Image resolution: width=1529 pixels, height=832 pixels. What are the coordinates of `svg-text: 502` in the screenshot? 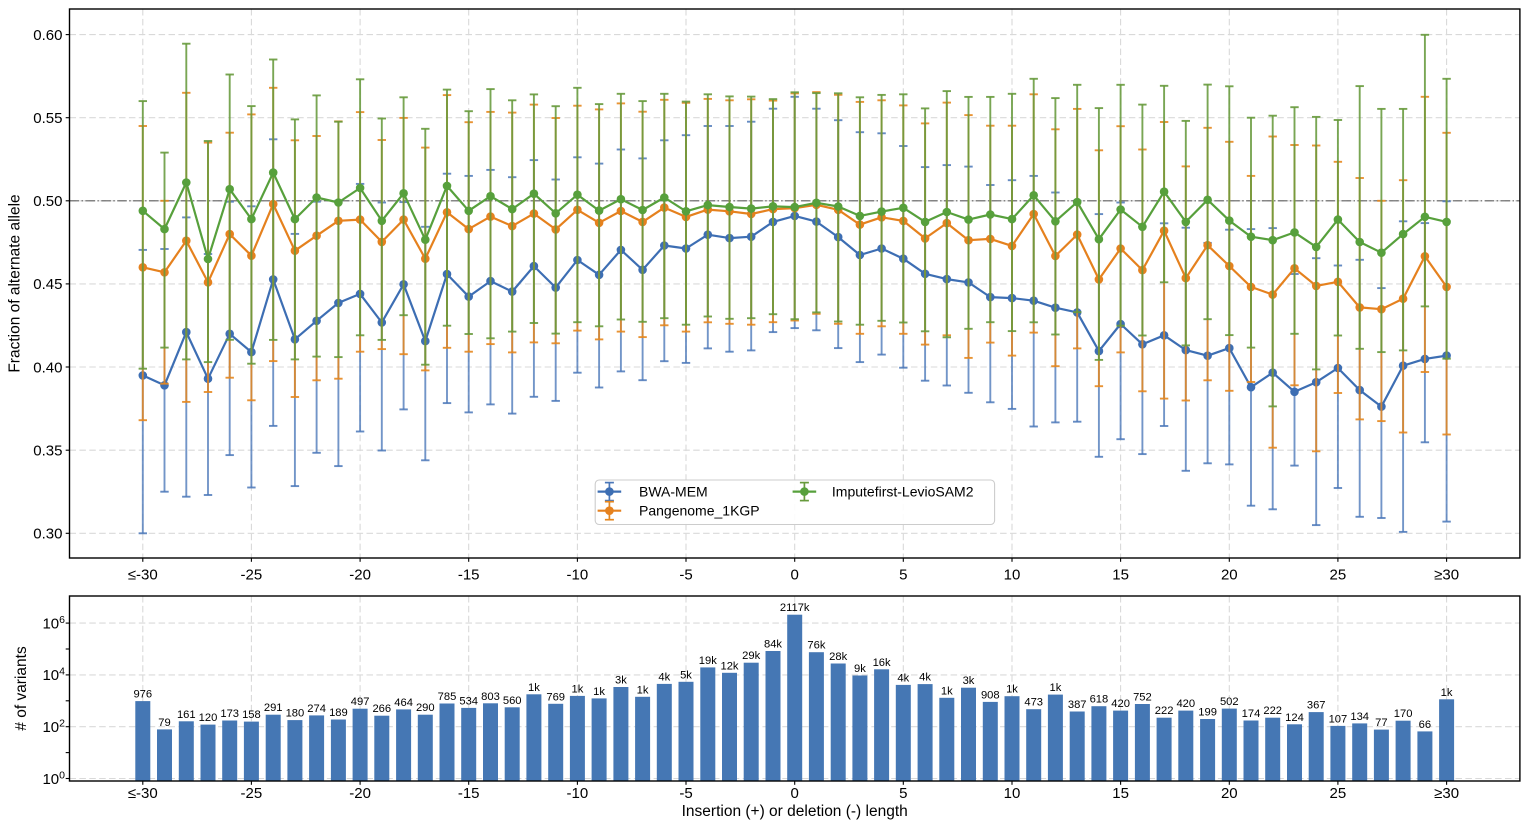 It's located at (1229, 702).